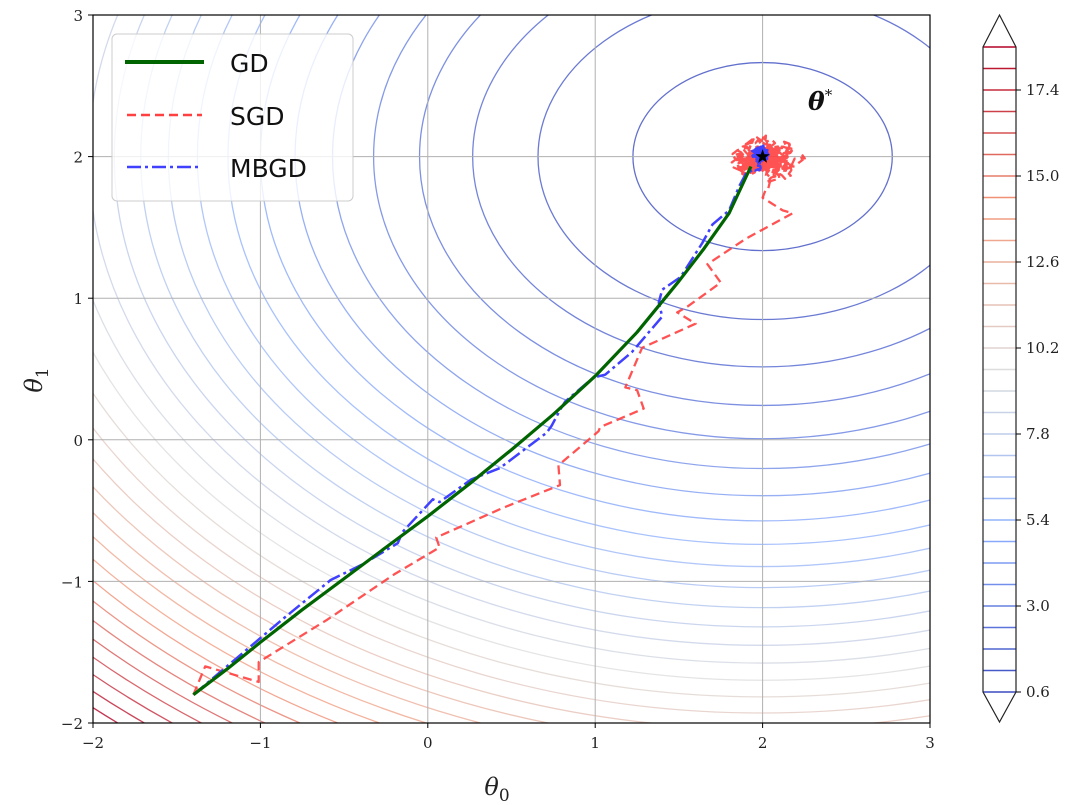 The height and width of the screenshot is (805, 1077). I want to click on colorbar: 0.6 3.0 5.4 7.8 10.2 12.6 15.0 17.4, so click(1020, 368).